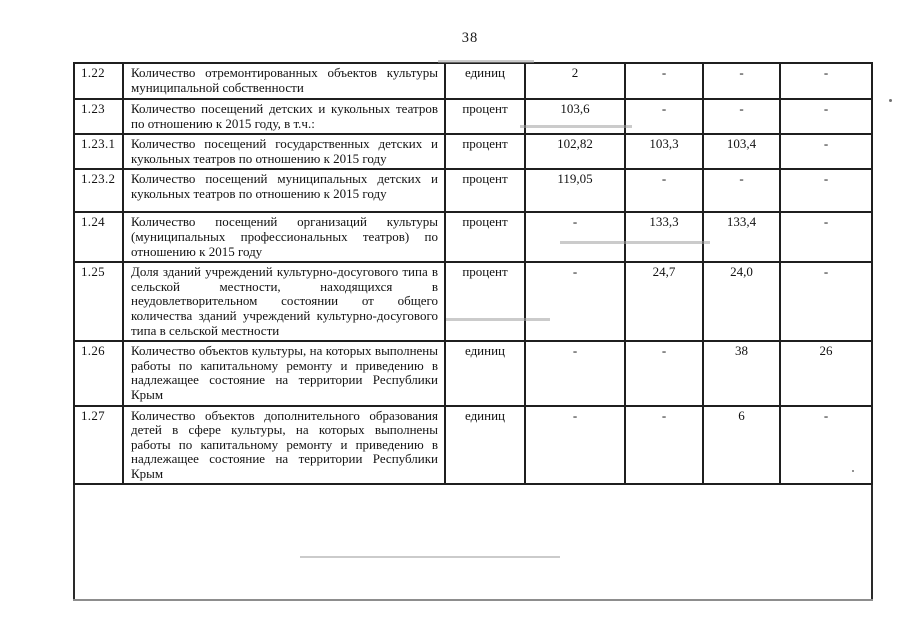 Image resolution: width=905 pixels, height=640 pixels. What do you see at coordinates (98, 81) in the screenshot?
I see `row-number-cell: 1.22` at bounding box center [98, 81].